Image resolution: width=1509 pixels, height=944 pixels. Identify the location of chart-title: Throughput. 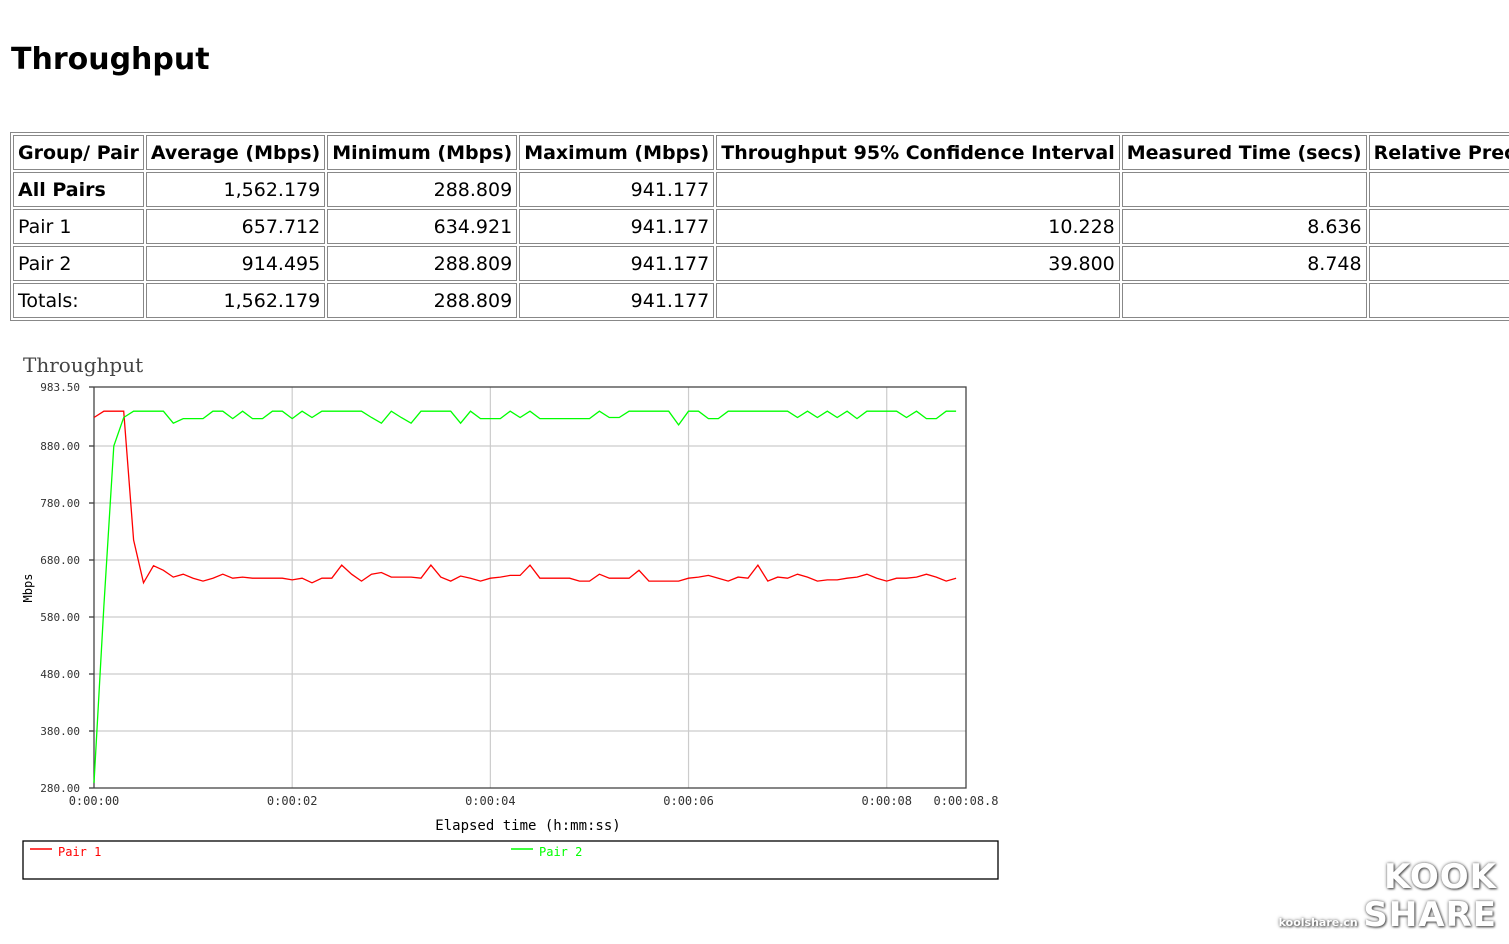
(83, 365).